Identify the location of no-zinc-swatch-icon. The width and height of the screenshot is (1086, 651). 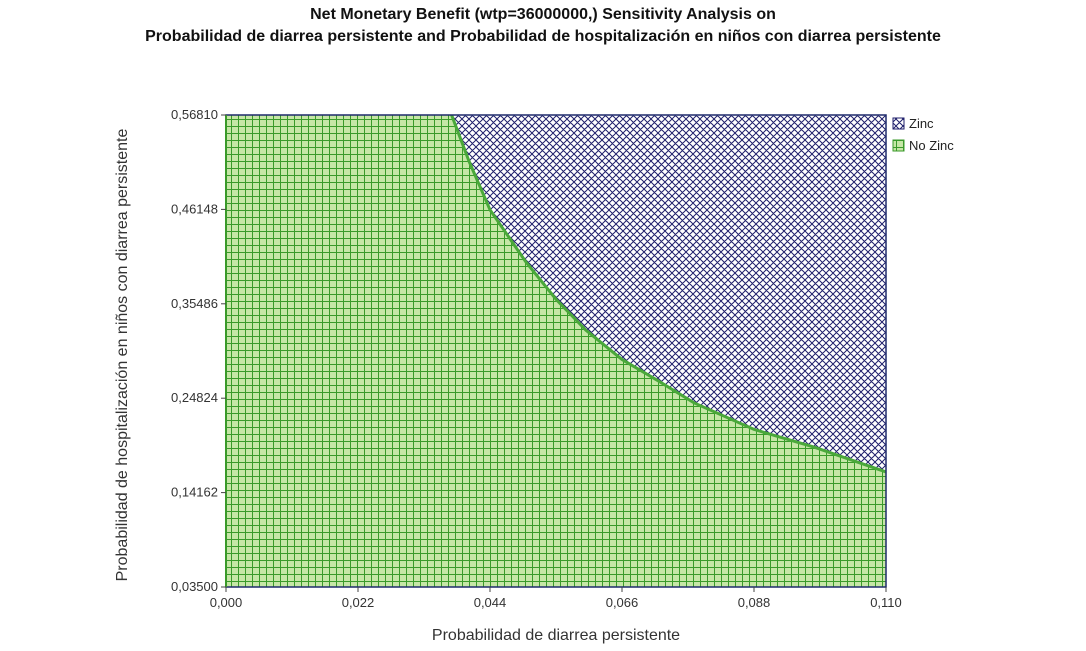
(898, 145).